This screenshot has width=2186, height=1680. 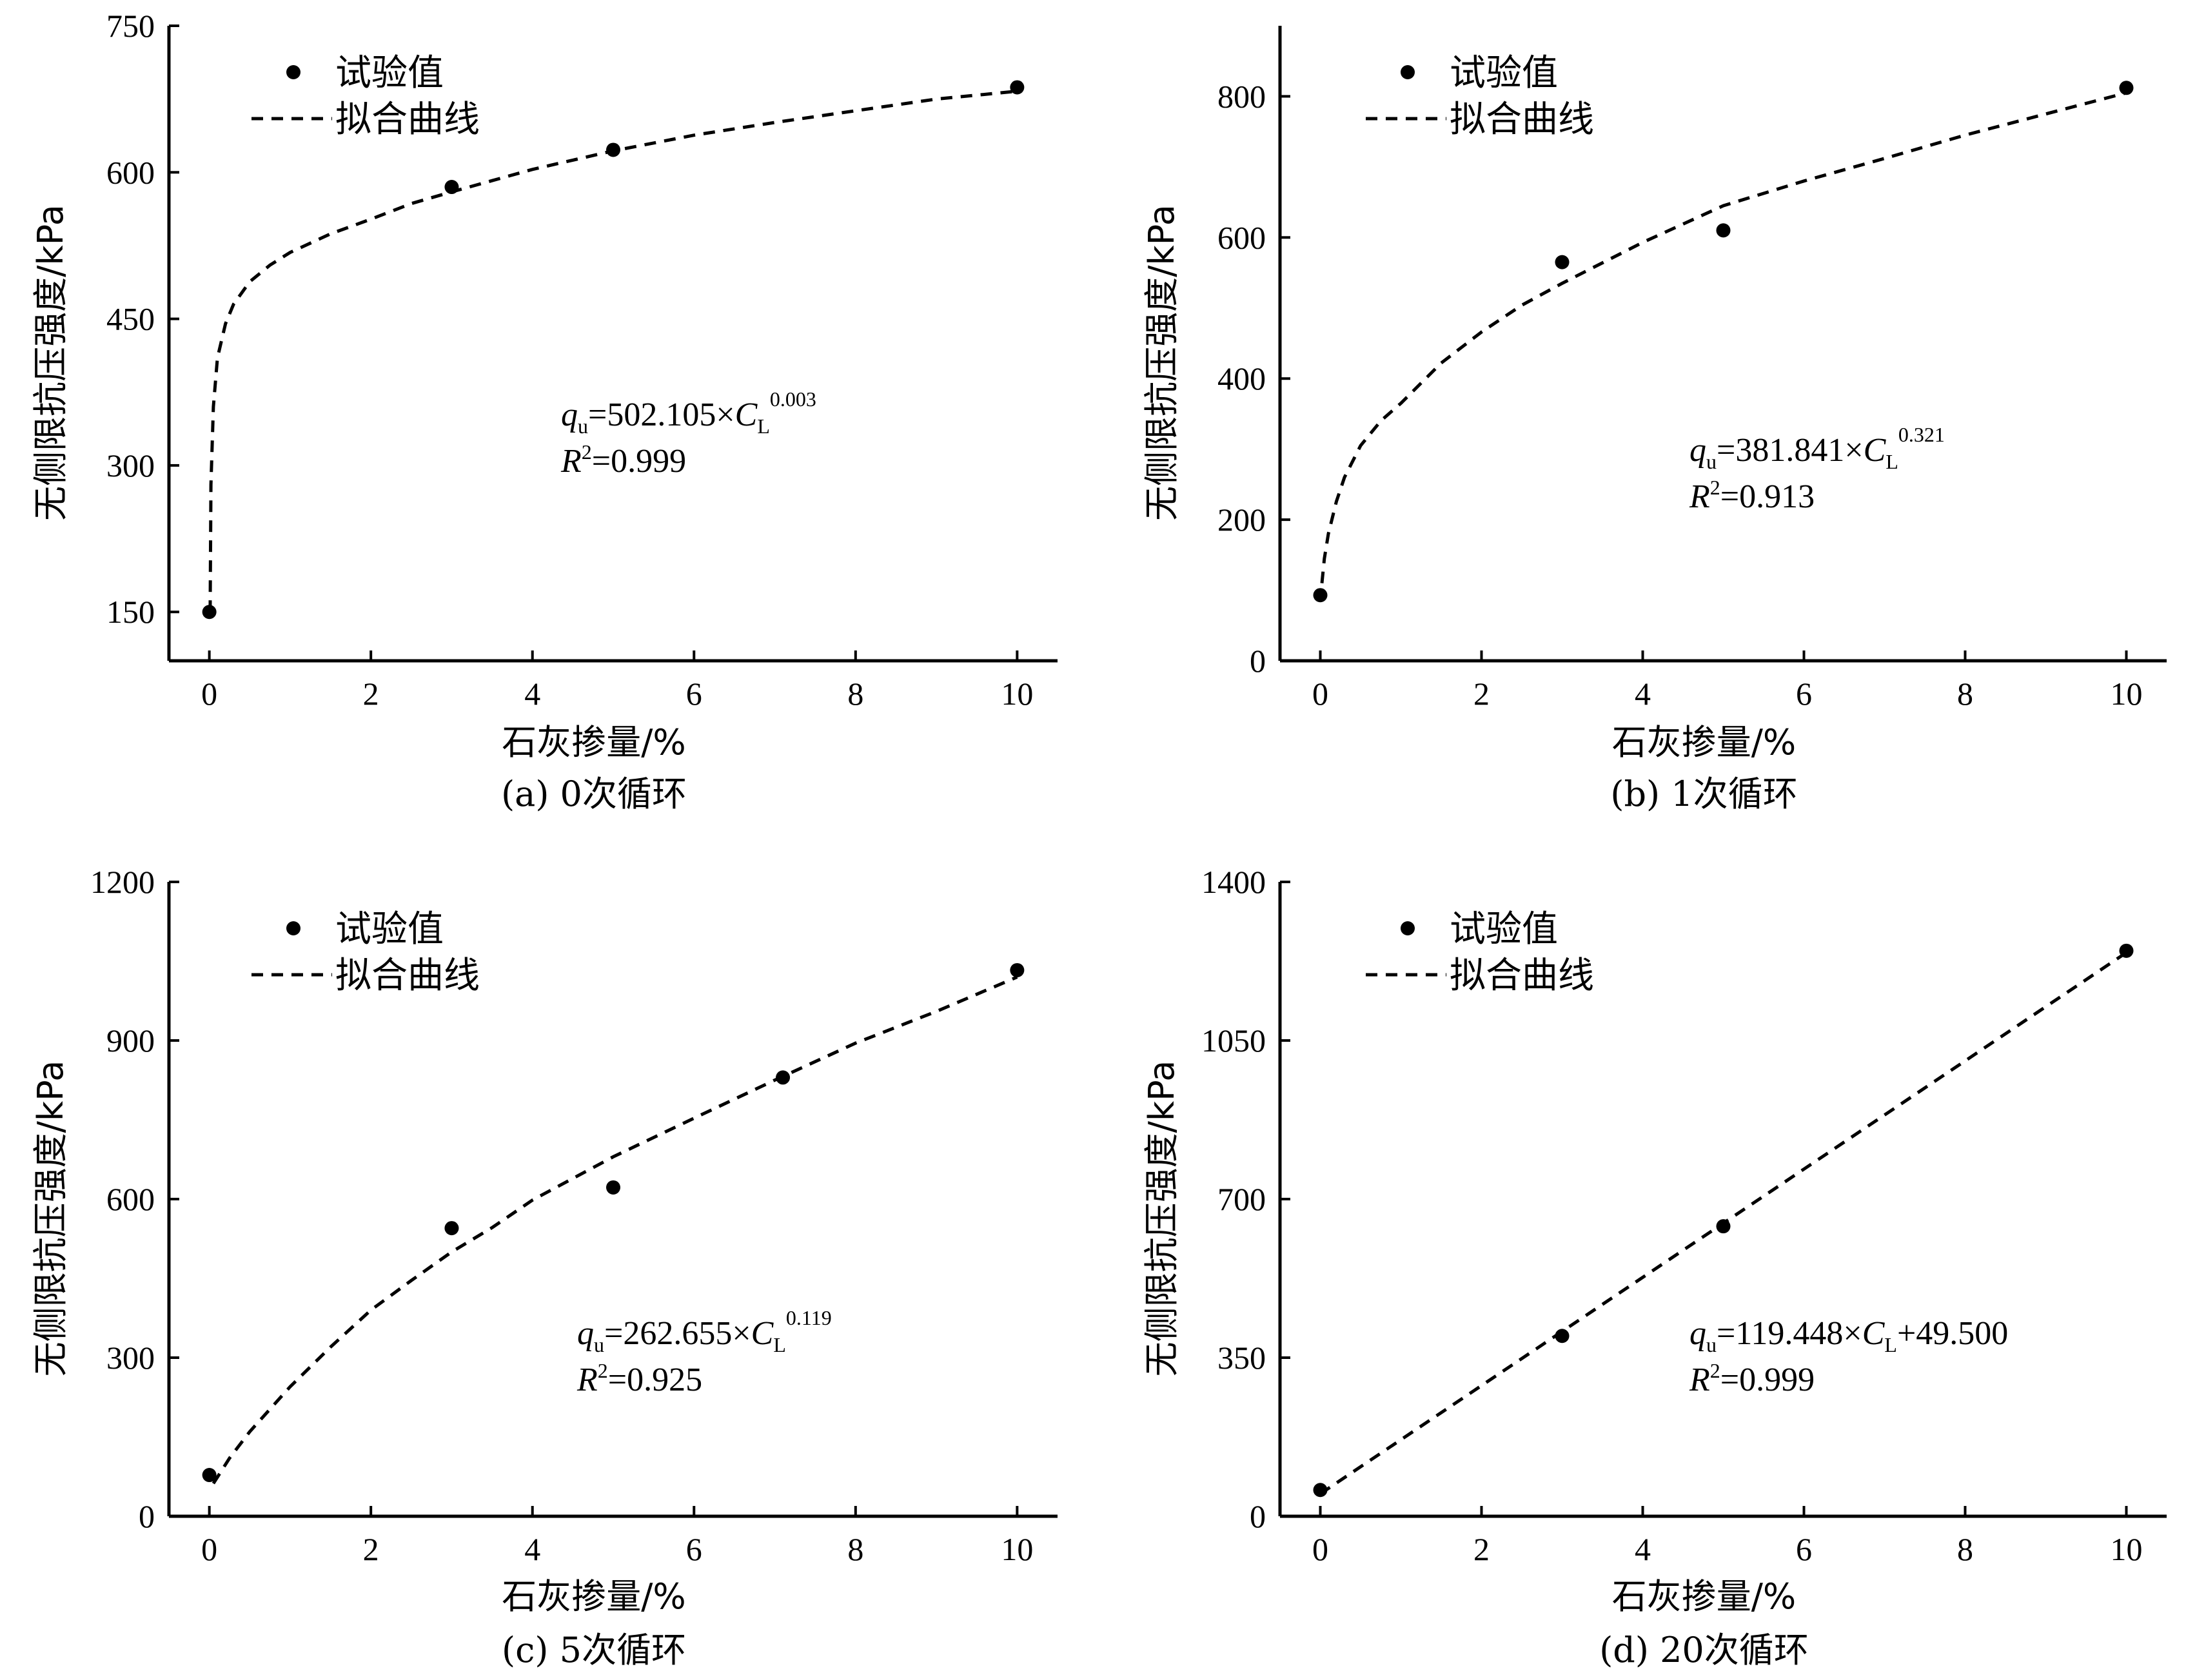 I want to click on fit-r-squared: R2=0.913, so click(x=1752, y=495).